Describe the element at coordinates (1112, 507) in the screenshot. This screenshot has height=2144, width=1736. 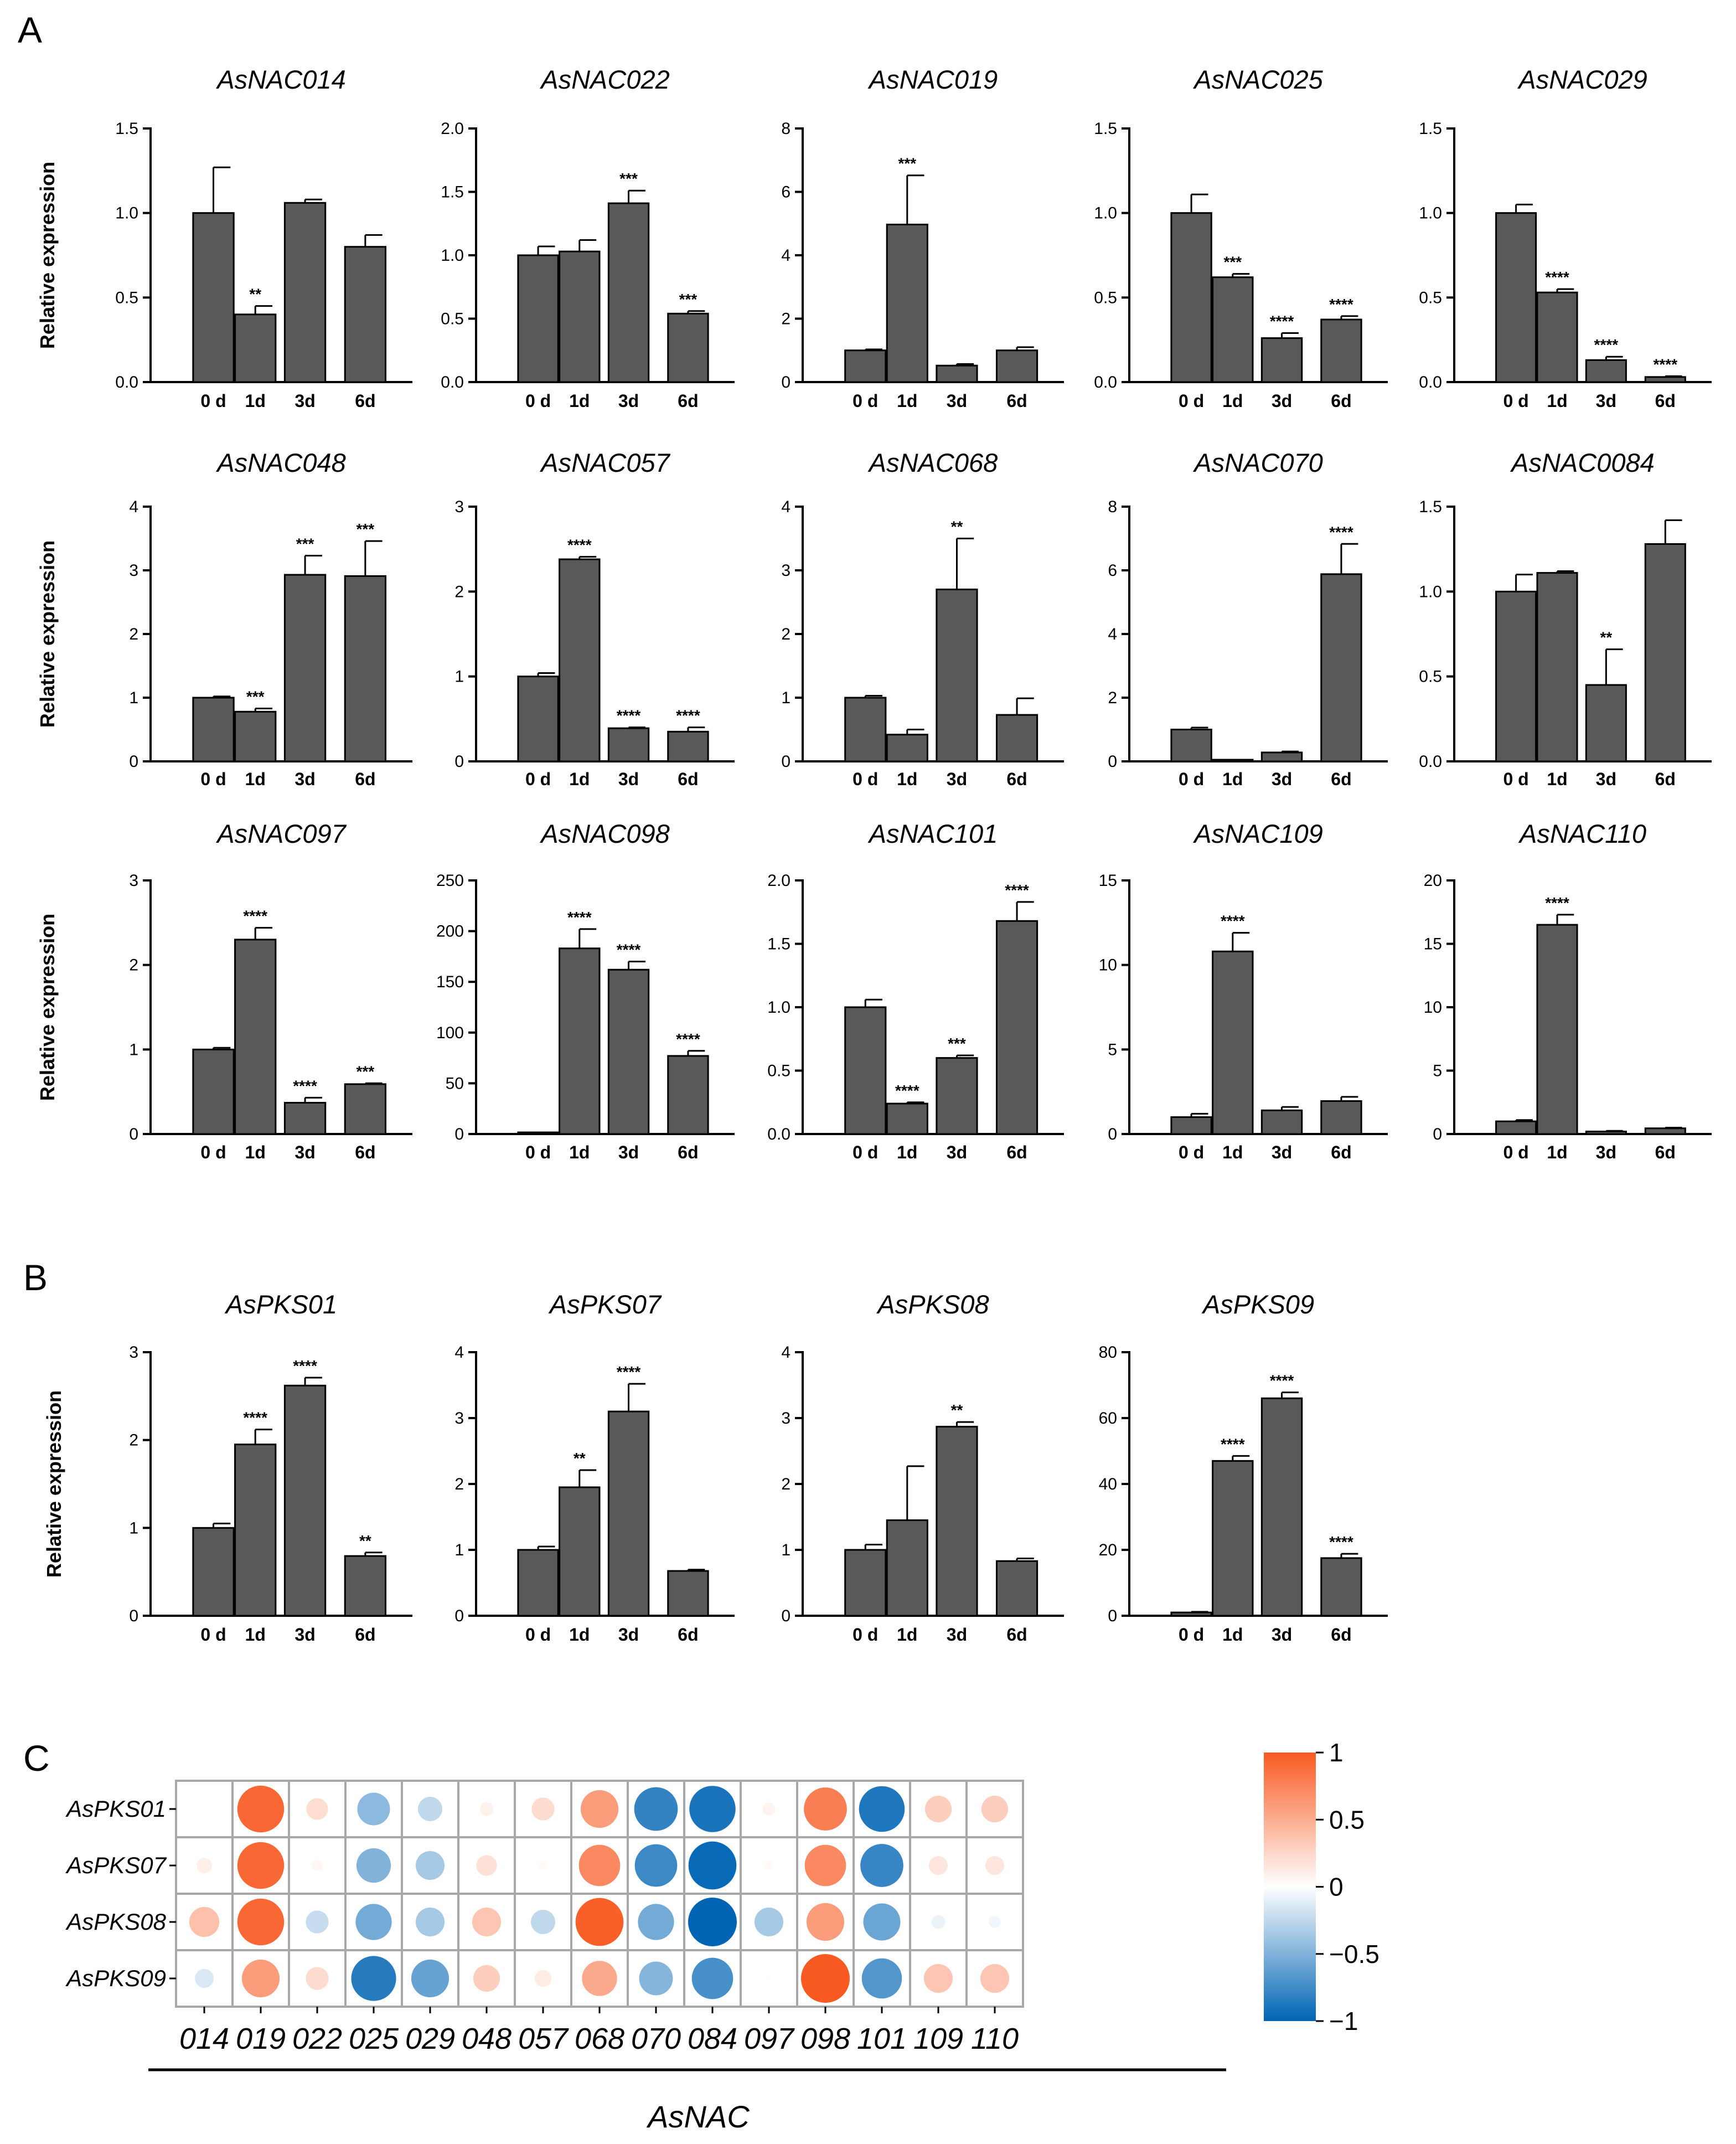
I see `y-tick-label: 8` at that location.